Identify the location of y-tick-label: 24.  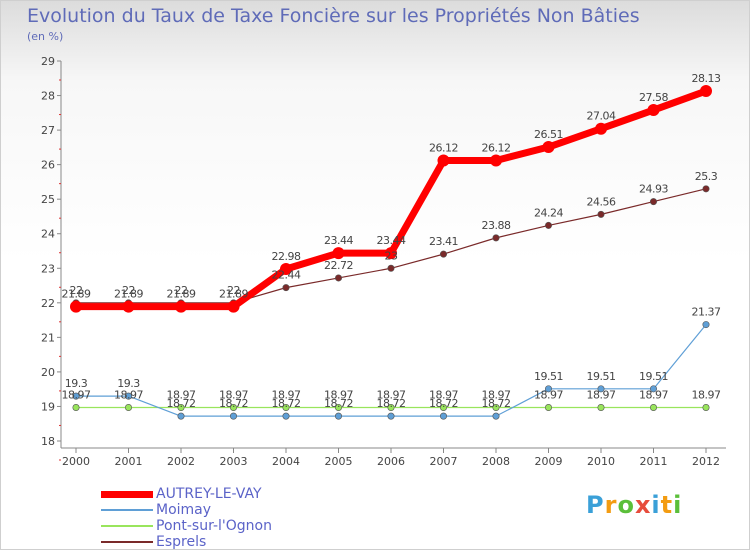
(48, 234).